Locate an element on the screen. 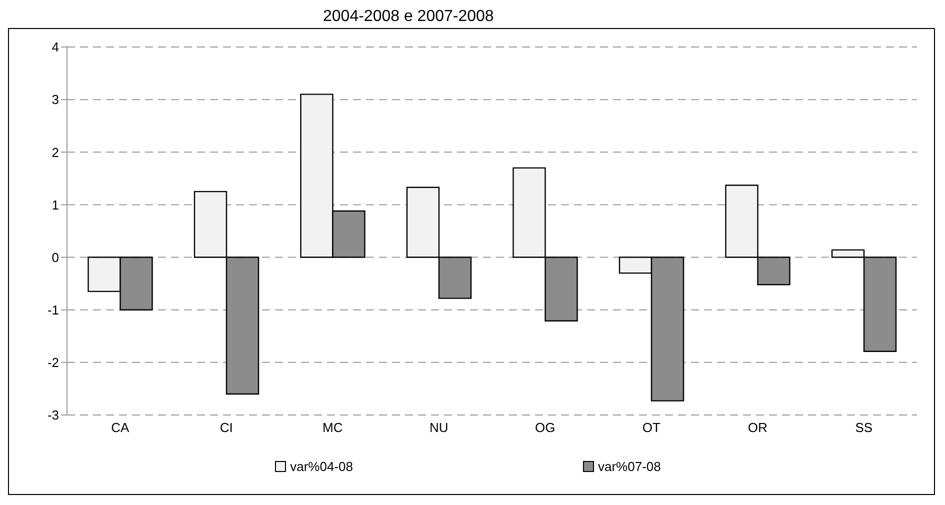 The height and width of the screenshot is (505, 945). x-tick-label: NU is located at coordinates (438, 428).